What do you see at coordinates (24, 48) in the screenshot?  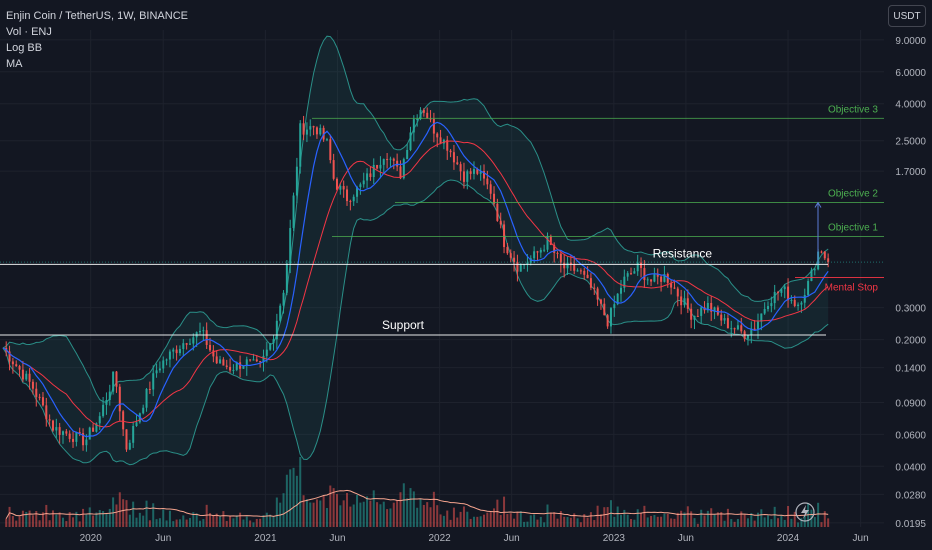 I see `legend-bb: Log BB` at bounding box center [24, 48].